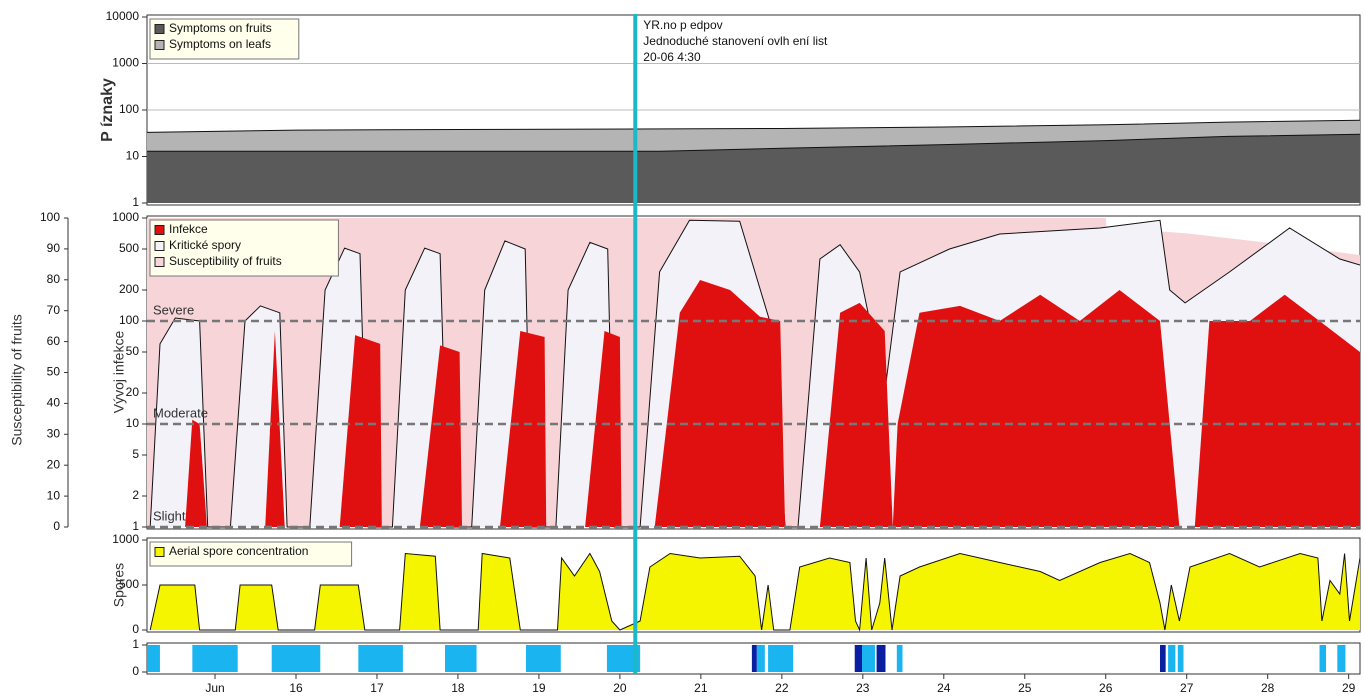  I want to click on x-tick-label: 27, so click(1187, 688).